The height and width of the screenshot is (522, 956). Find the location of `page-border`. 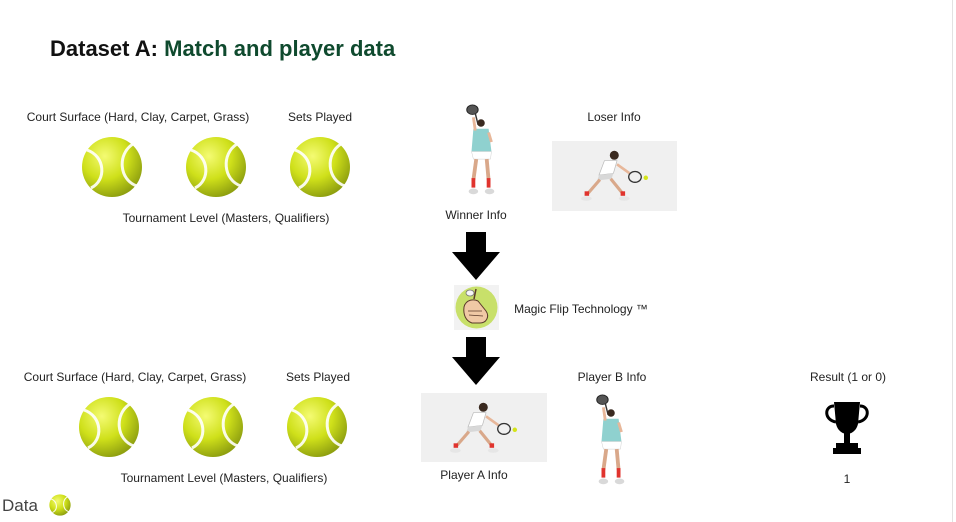

page-border is located at coordinates (952, 261).